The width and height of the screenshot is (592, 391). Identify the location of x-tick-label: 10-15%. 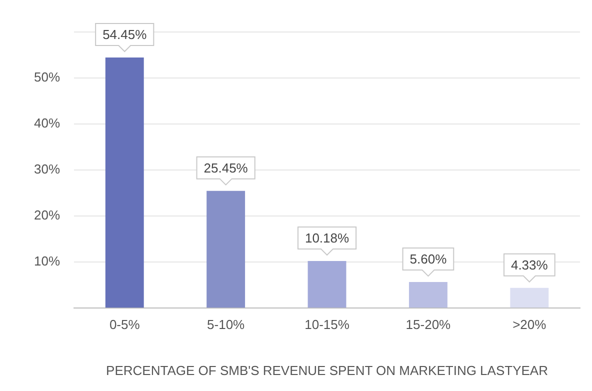
(327, 324).